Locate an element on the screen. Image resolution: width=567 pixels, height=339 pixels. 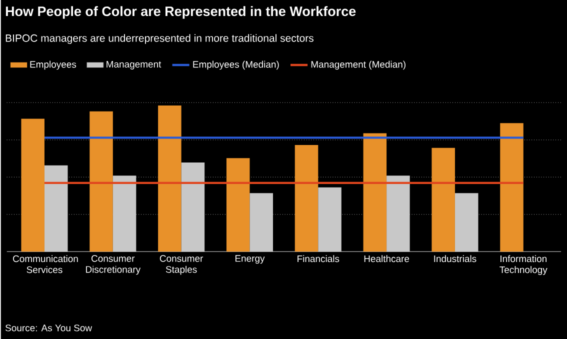
chart-subtitle: BIPOC managers are underrepresented in more traditional sectors is located at coordinates (160, 39).